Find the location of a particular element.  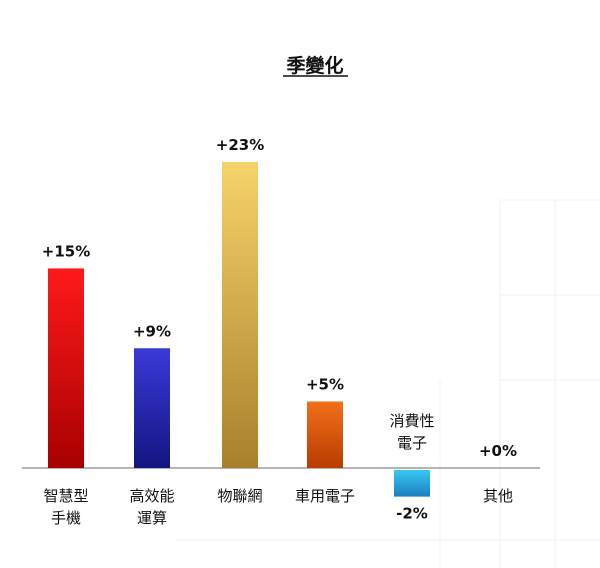

category-label-0-1: 手機 is located at coordinates (66, 518).